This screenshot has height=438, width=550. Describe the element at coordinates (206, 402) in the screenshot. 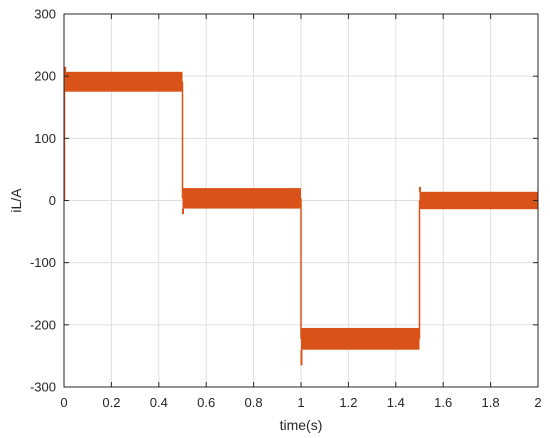

I see `x-tick-label: 0.6` at that location.